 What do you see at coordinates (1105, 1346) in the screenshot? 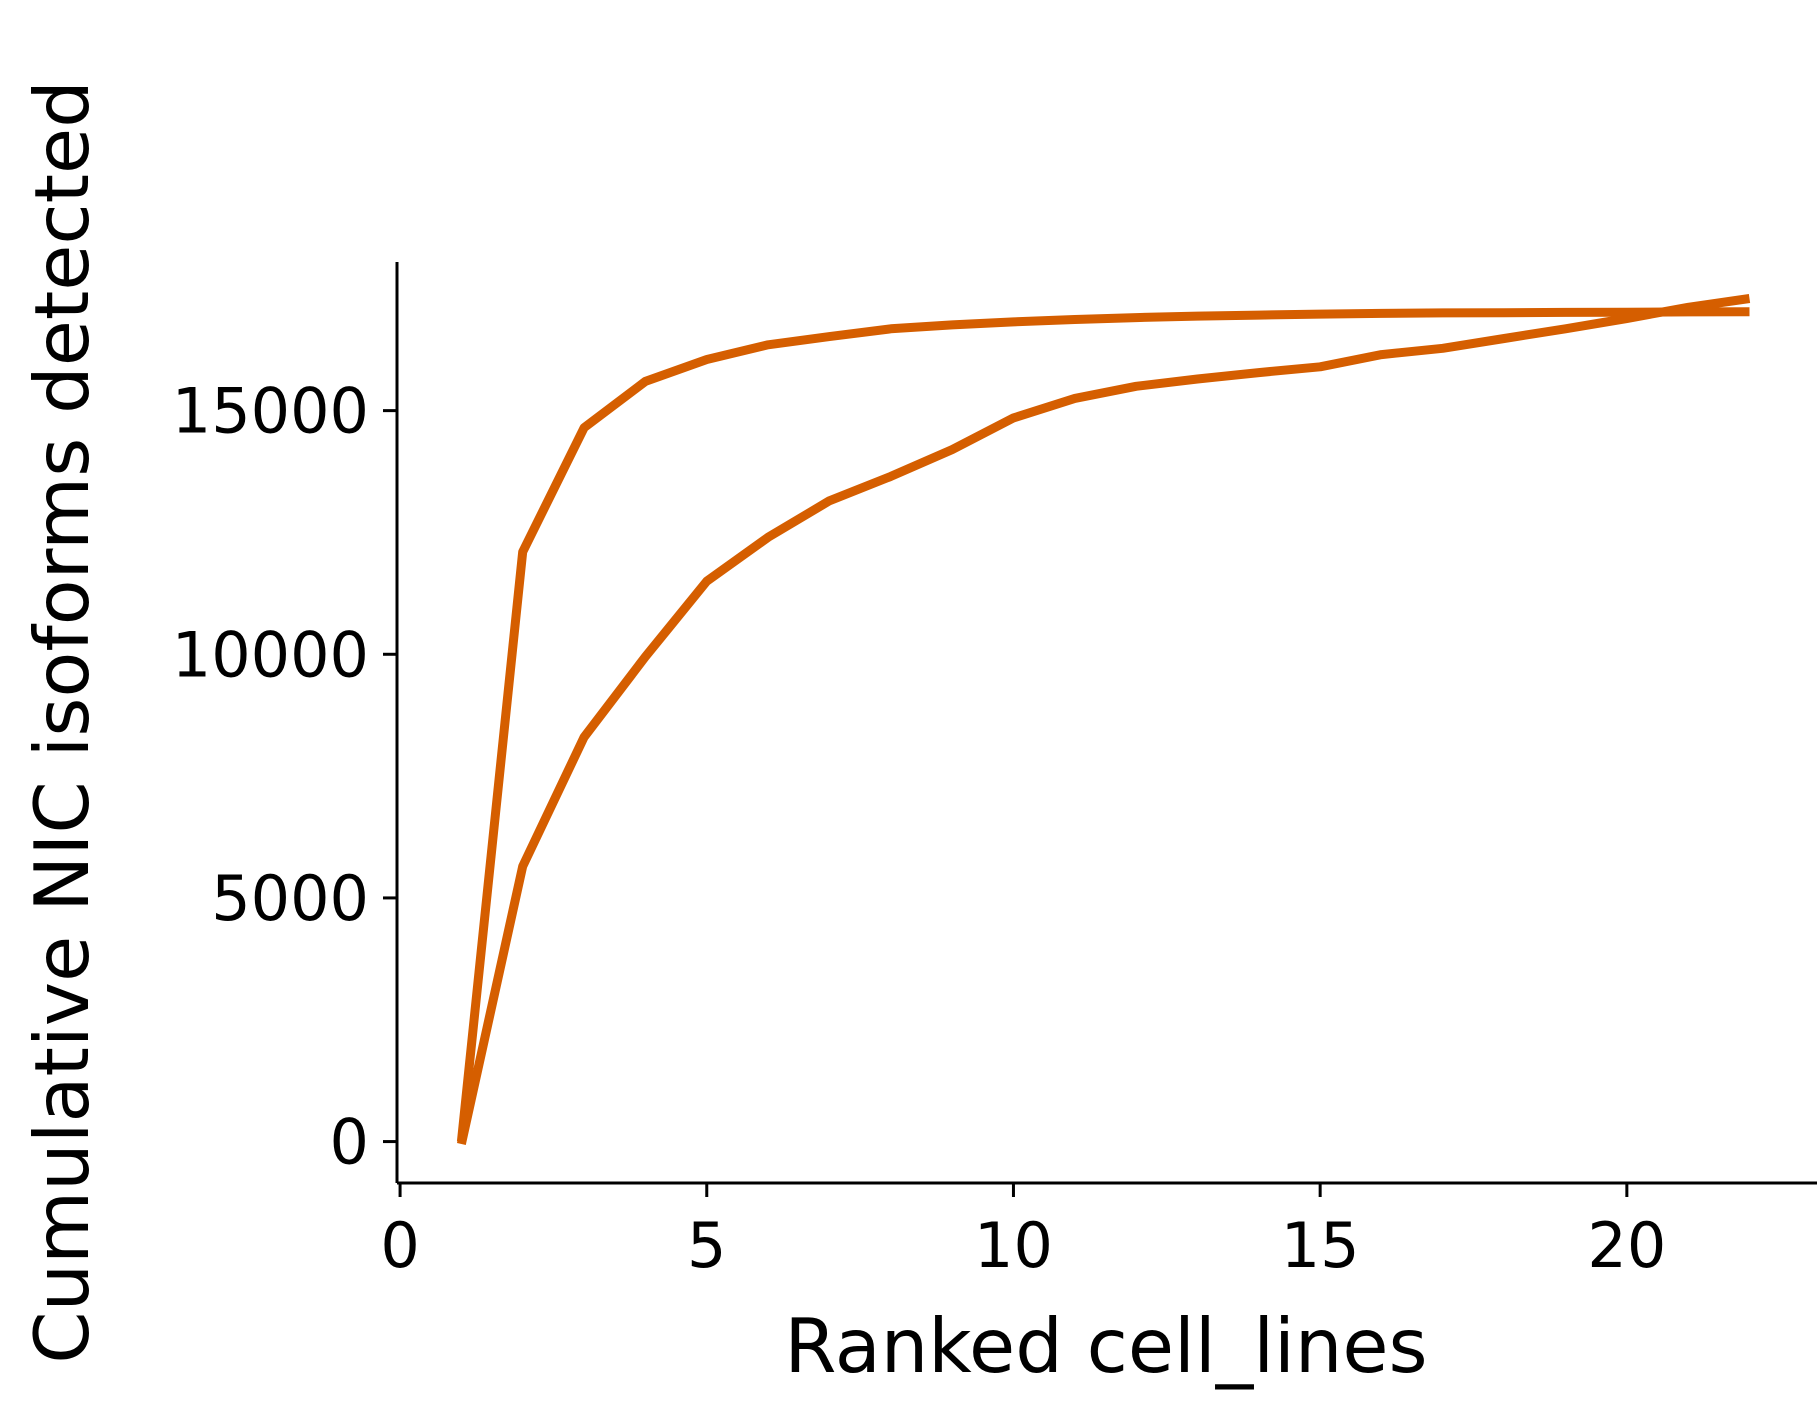
I see `x-axis-label: Ranked cell_lines` at bounding box center [1105, 1346].